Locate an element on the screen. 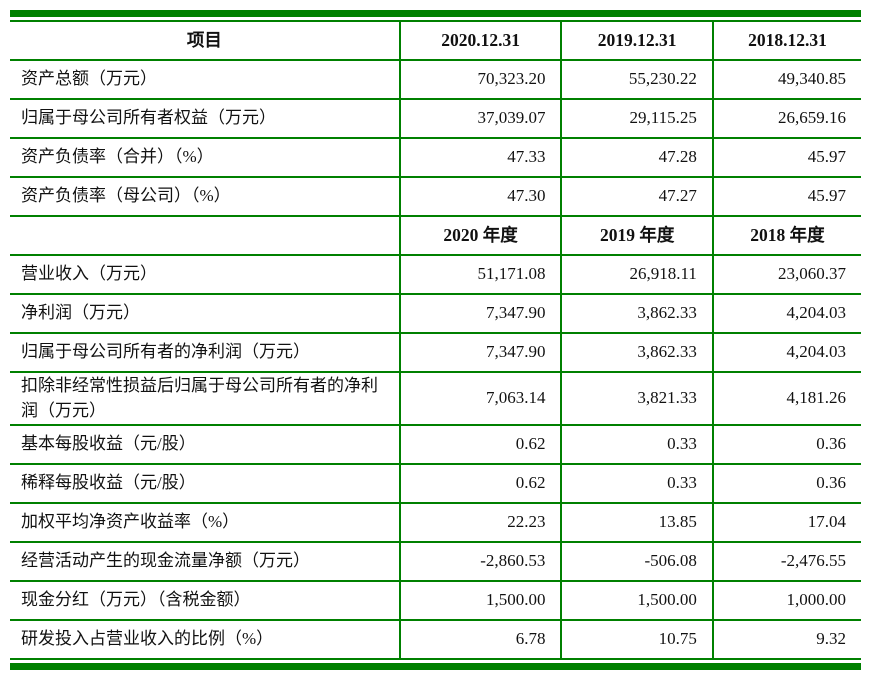  row-value: 47.27 is located at coordinates (636, 197).